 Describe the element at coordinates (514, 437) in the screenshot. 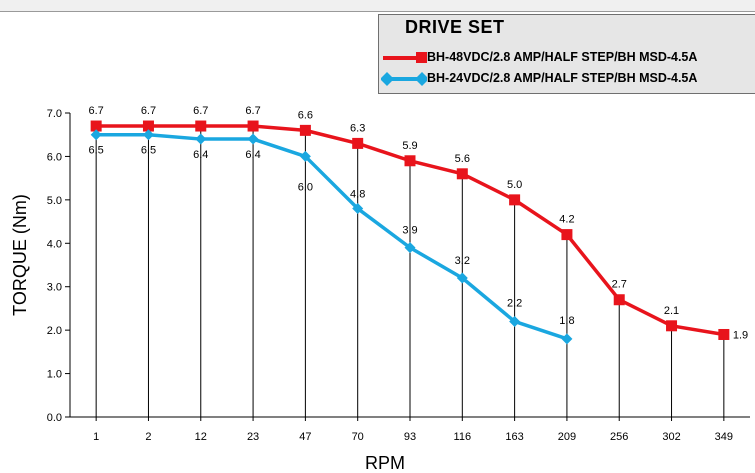

I see `x-tick-label: 163` at that location.